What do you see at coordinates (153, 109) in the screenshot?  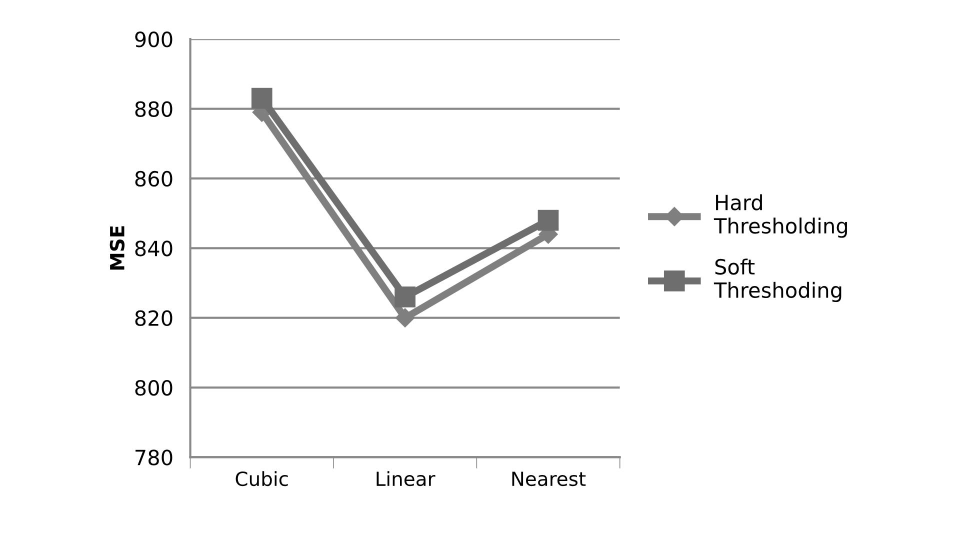 I see `y-tick-label: 880` at bounding box center [153, 109].